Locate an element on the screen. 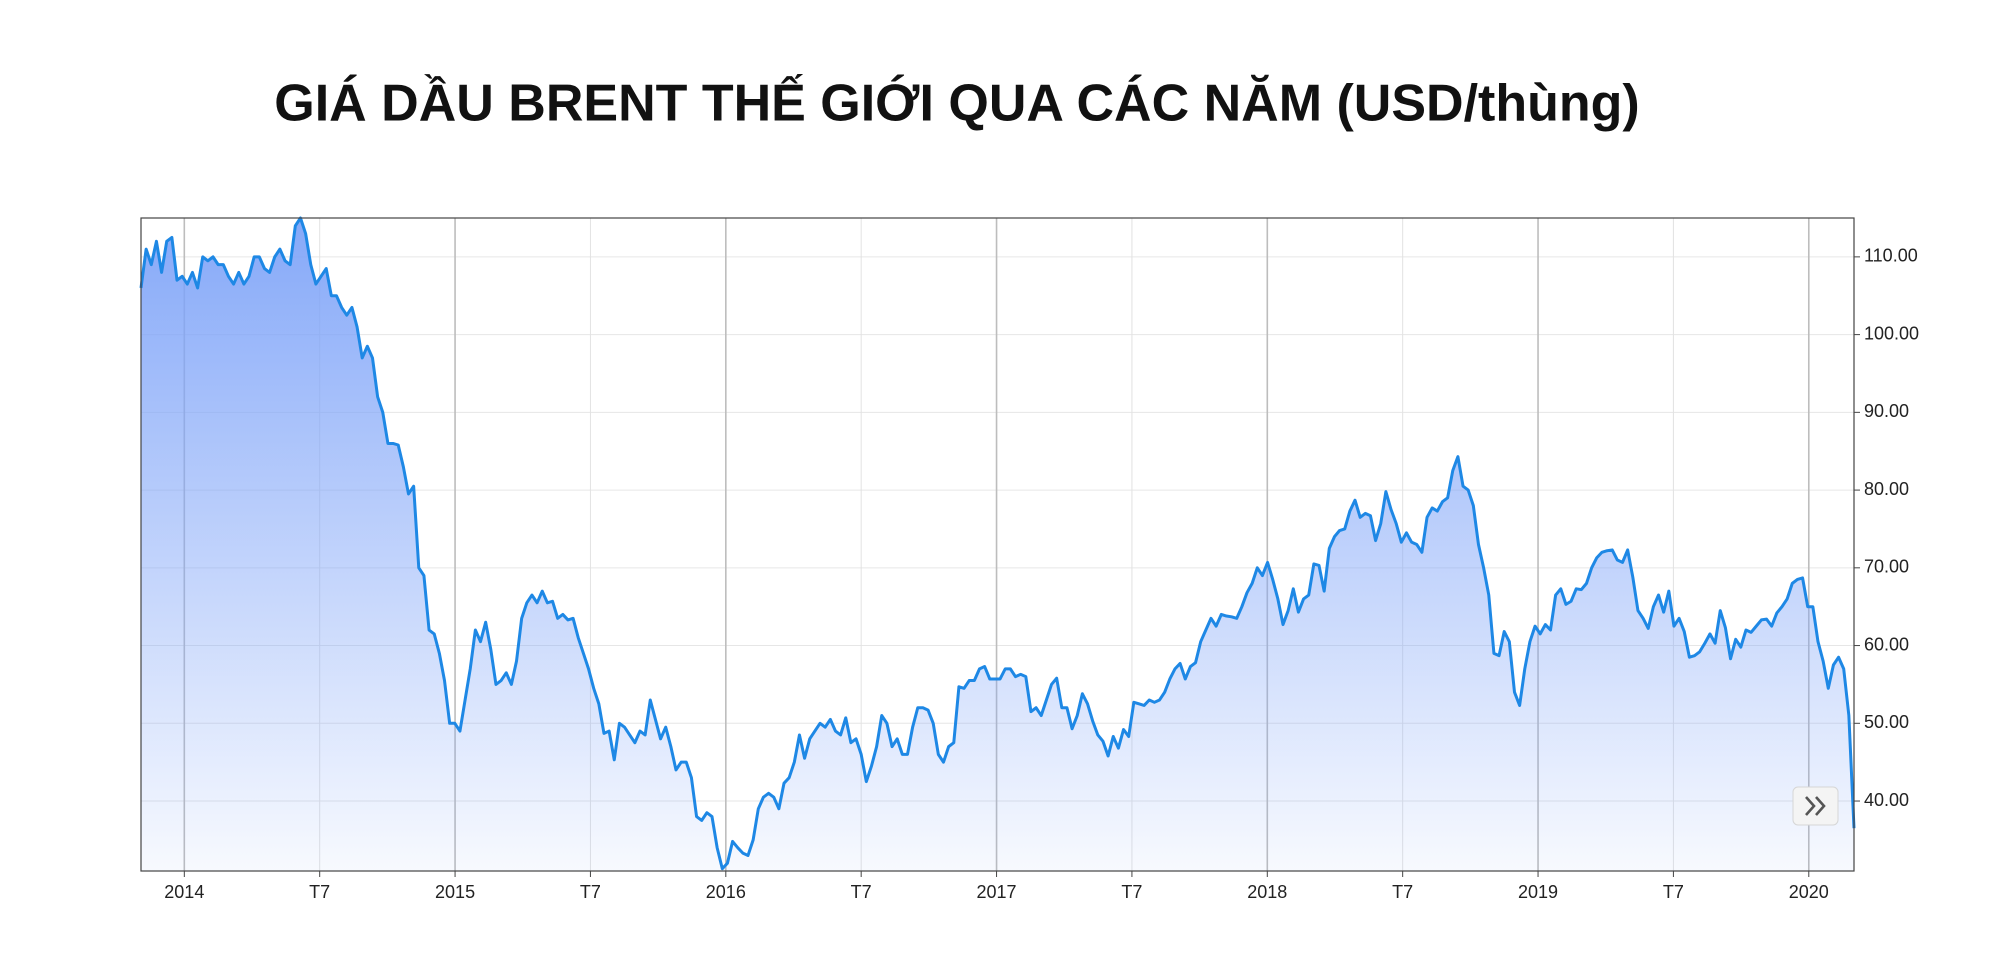 This screenshot has height=969, width=2000. x-tick-label: 2018 is located at coordinates (1267, 892).